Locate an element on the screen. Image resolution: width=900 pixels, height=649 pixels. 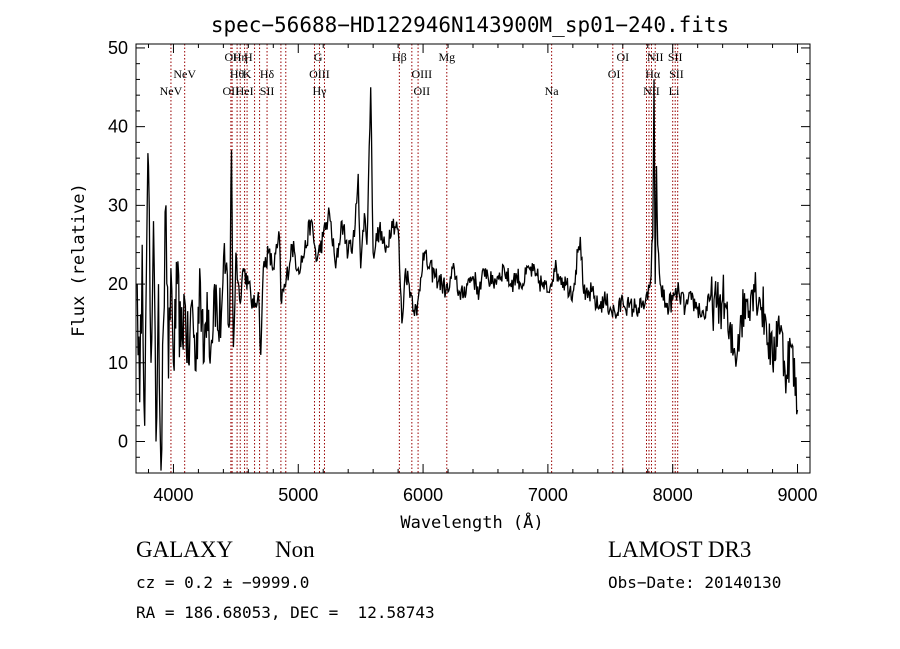
y-tick-label: 10 is located at coordinates (118, 363).